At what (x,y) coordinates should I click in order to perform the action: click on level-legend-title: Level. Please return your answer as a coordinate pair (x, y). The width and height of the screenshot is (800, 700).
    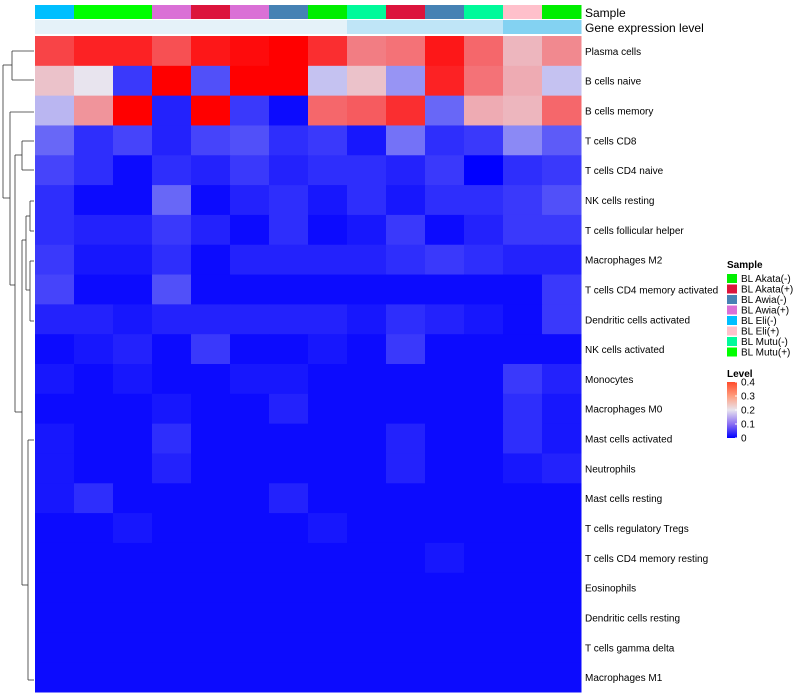
    Looking at the image, I should click on (740, 374).